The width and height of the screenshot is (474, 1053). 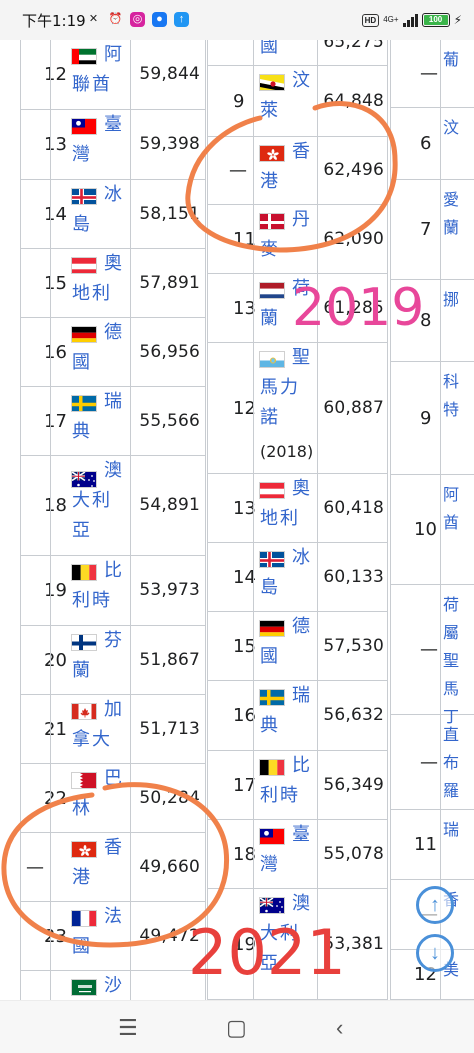 What do you see at coordinates (98, 793) in the screenshot?
I see `country-link: 巴林` at bounding box center [98, 793].